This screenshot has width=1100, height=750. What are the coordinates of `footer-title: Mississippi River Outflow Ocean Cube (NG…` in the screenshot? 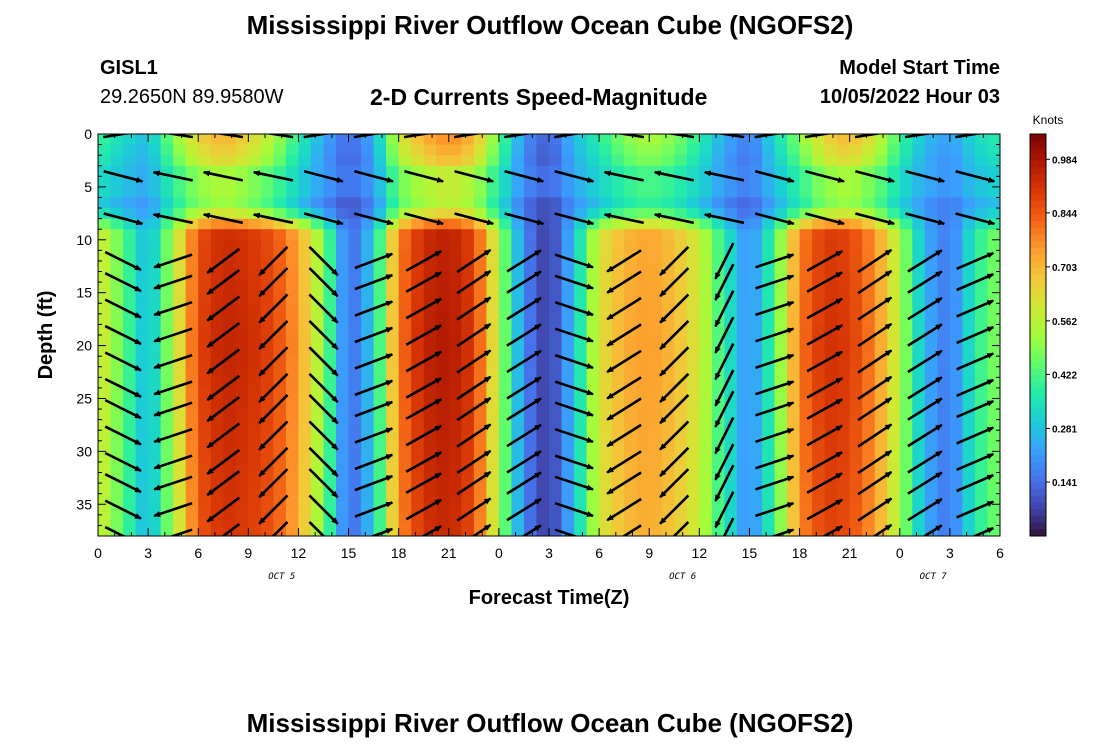 It's located at (550, 723).